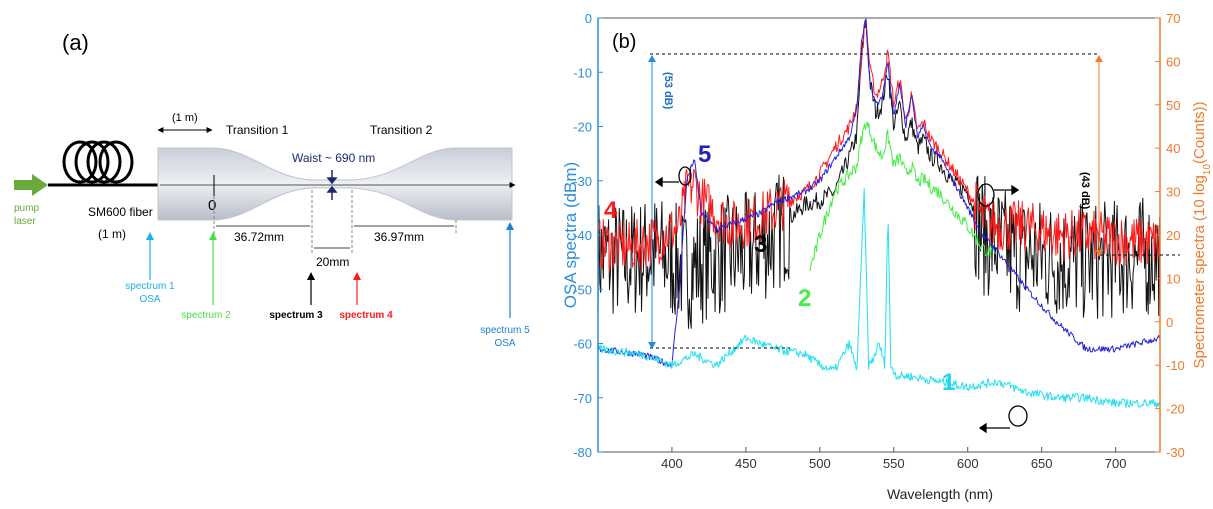 The image size is (1213, 509). Describe the element at coordinates (257, 130) in the screenshot. I see `transition-1-label: Transition 1` at that location.